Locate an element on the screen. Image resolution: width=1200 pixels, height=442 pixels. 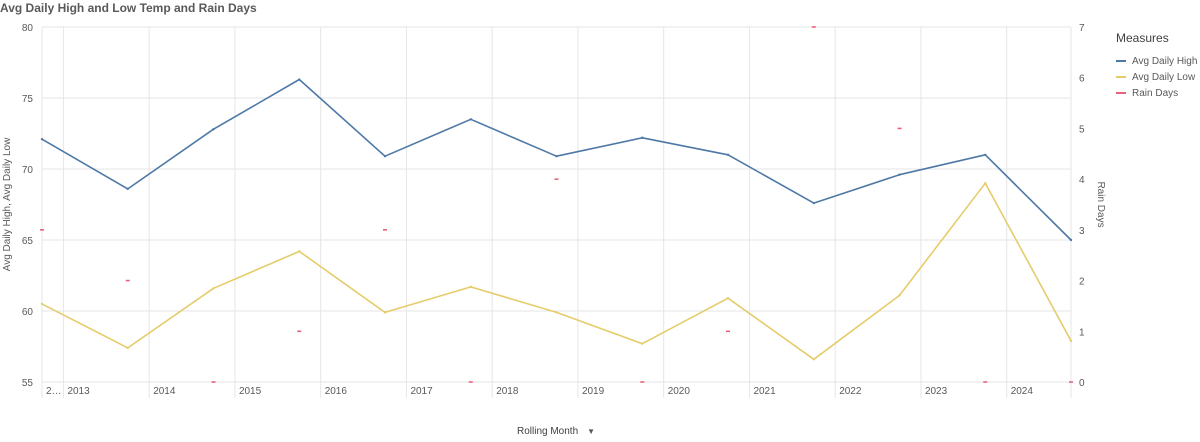
legend-swatch-rain-days is located at coordinates (1121, 93).